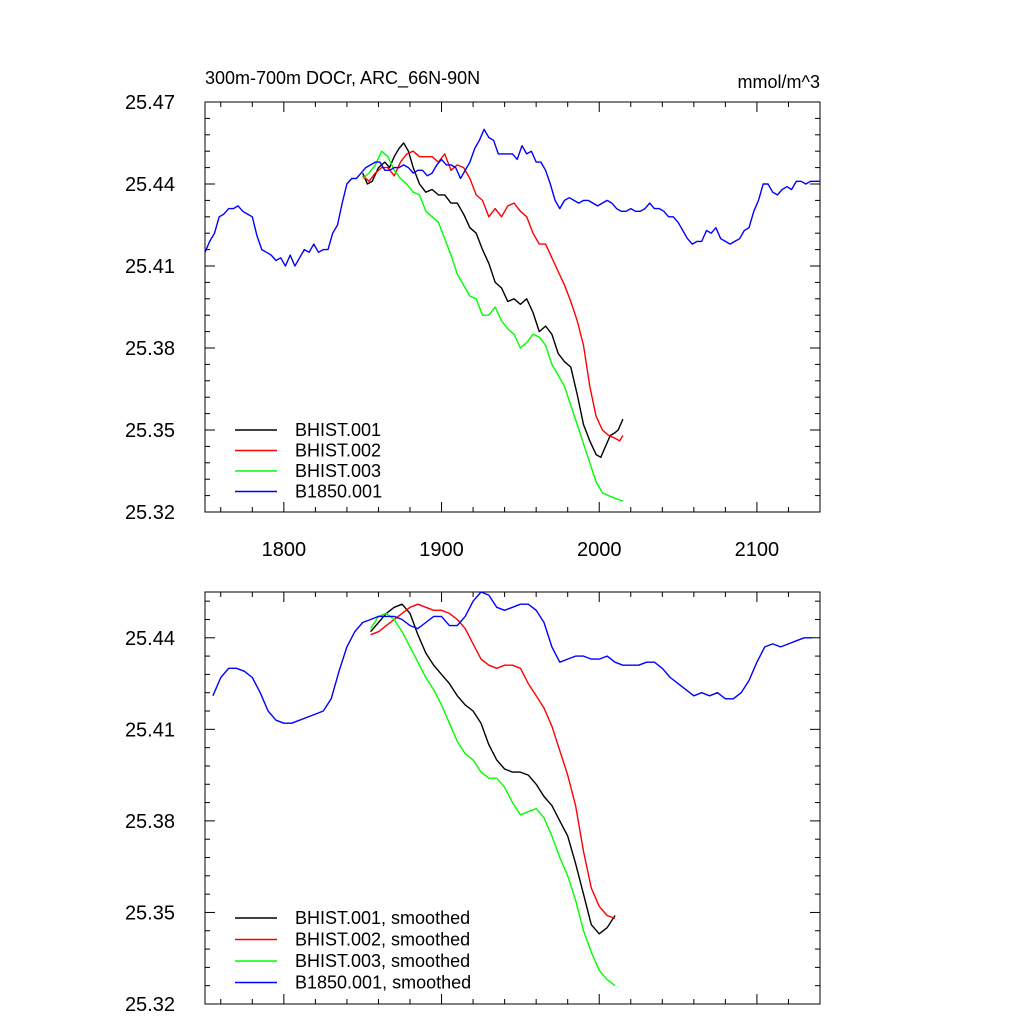 Image resolution: width=1024 pixels, height=1024 pixels. I want to click on legend-label: B1850.001, smoothed, so click(383, 983).